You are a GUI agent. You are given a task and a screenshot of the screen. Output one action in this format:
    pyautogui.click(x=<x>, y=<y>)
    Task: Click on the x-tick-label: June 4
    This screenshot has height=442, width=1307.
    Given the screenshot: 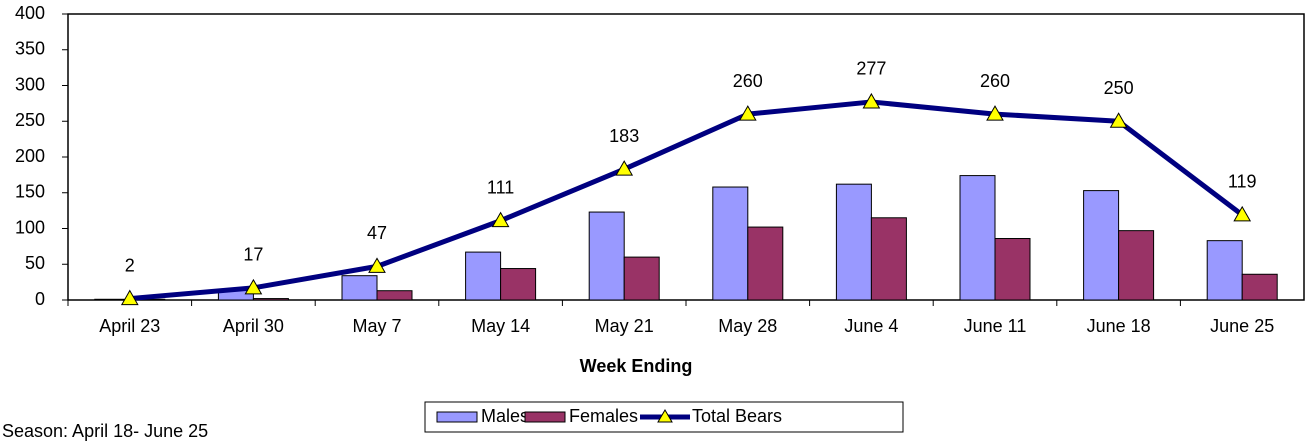 What is the action you would take?
    pyautogui.click(x=871, y=326)
    